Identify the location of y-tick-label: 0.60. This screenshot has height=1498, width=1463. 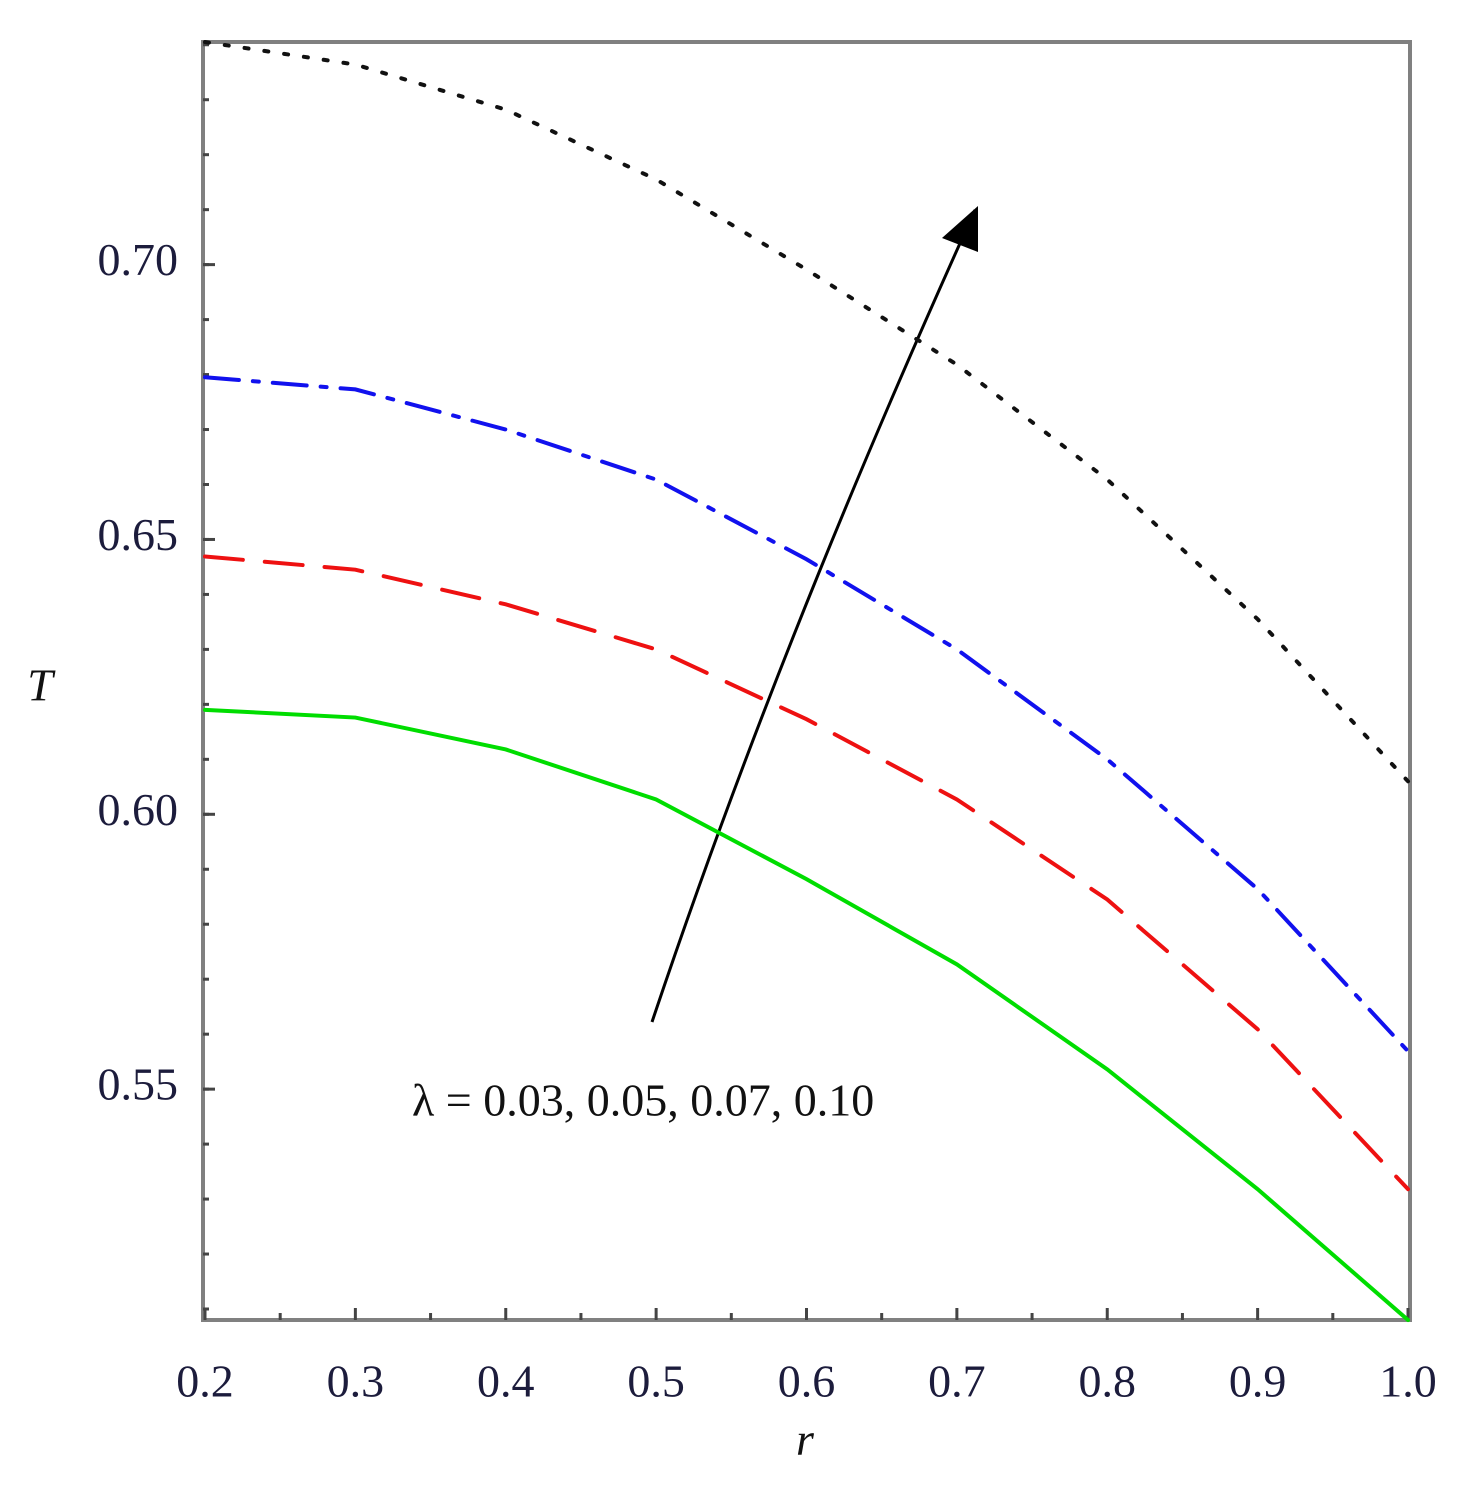
(138, 809).